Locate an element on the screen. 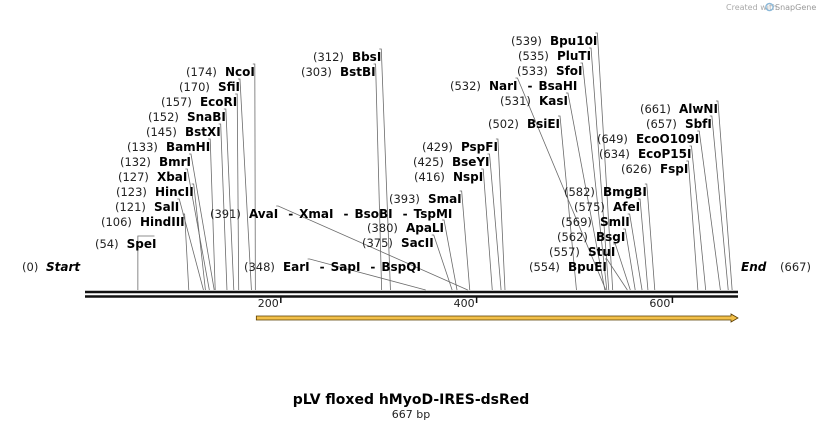 This screenshot has height=430, width=824. site-bsgi: (562) BsgI is located at coordinates (591, 237).